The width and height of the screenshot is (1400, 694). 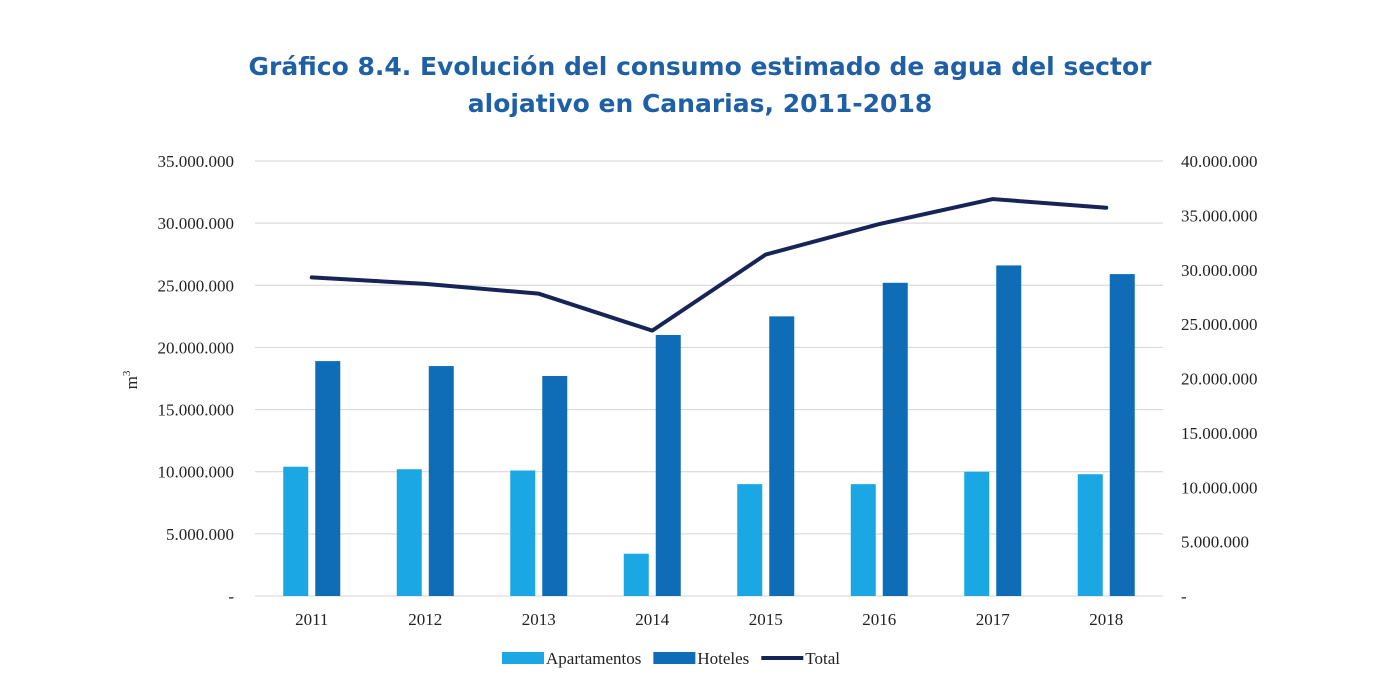 I want to click on y-tick-label: 20.000.000, so click(x=196, y=347).